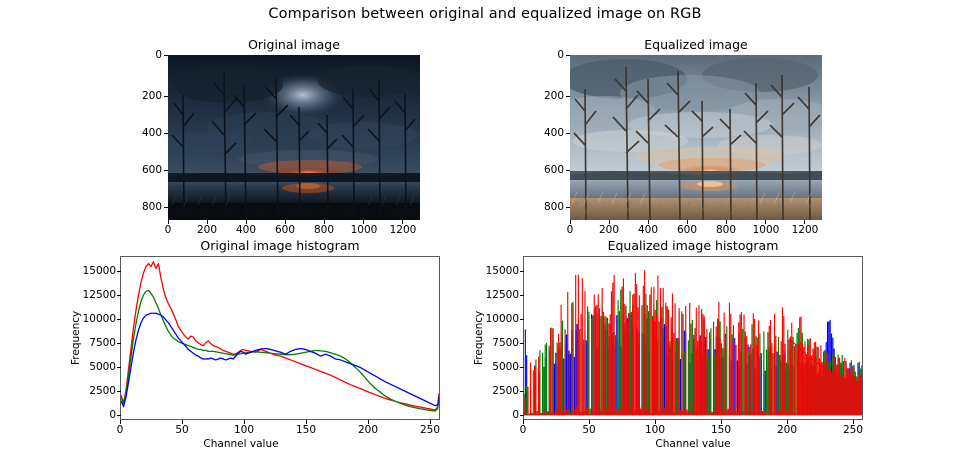  Describe the element at coordinates (721, 430) in the screenshot. I see `equalized-histogram-xtick-150: 150` at that location.